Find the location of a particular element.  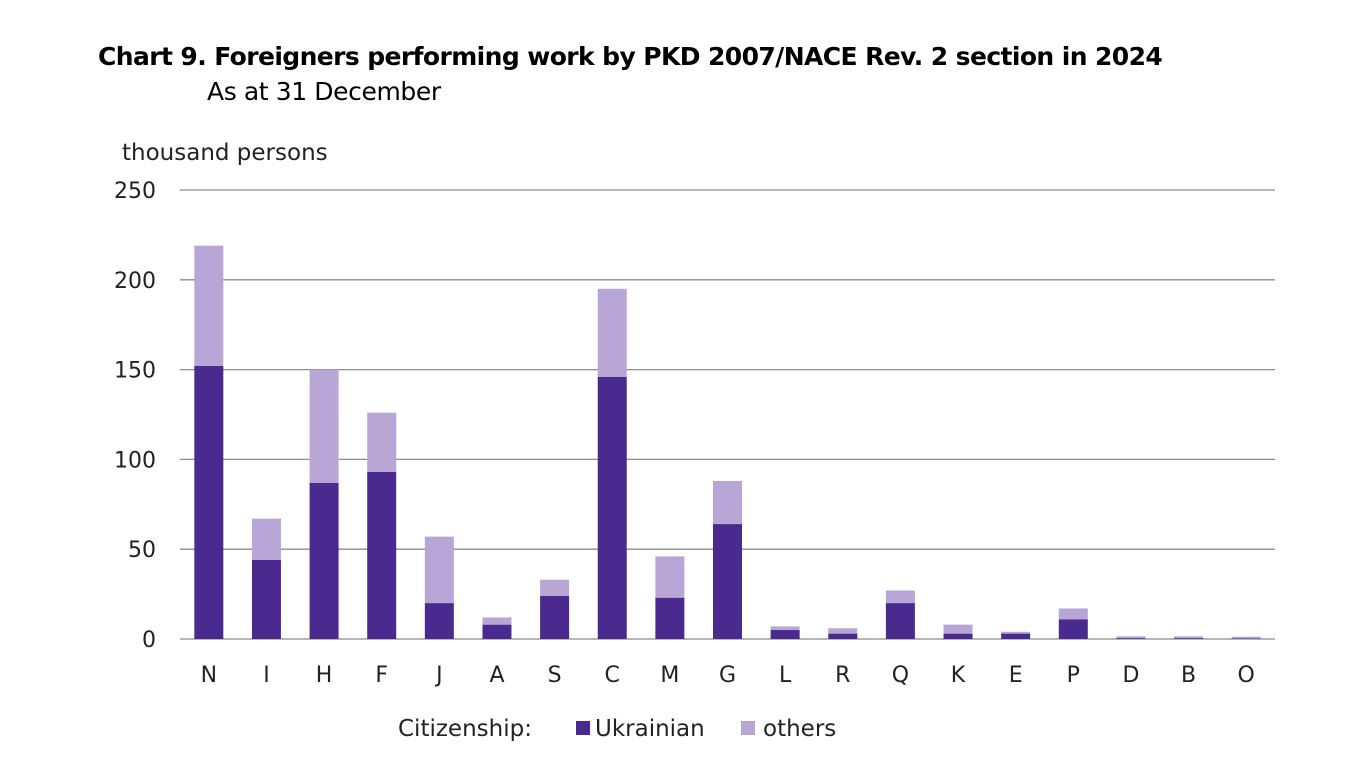

bar-M-ukrainian is located at coordinates (670, 618).